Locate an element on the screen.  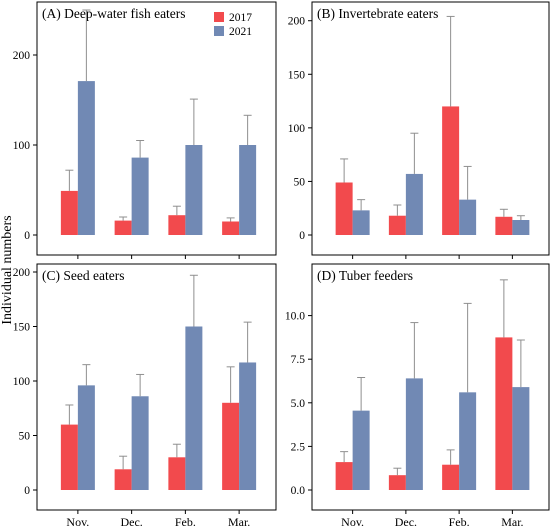
panel-title: (B) Invertebrate eaters is located at coordinates (377, 13).